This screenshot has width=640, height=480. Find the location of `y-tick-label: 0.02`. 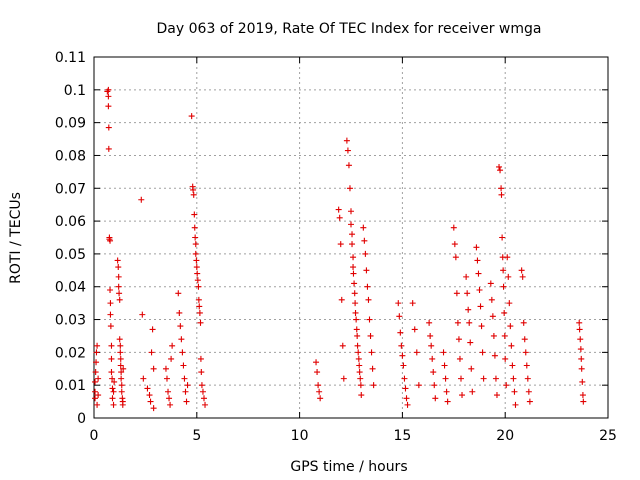

y-tick-label: 0.02 is located at coordinates (70, 353).